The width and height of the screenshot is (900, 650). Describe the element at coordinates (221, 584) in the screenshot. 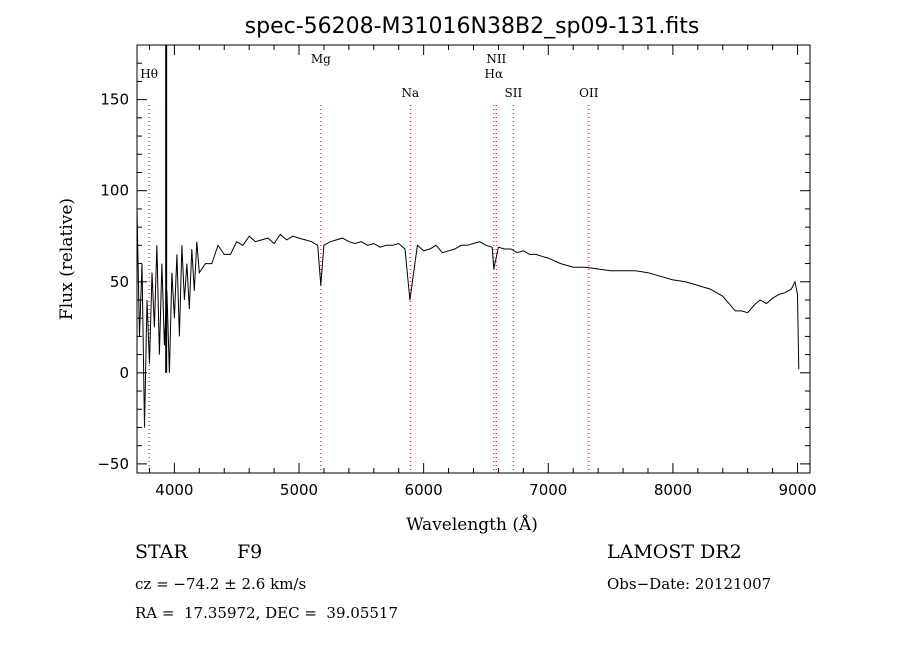

I see `redshift-text: cz = −74.2 ± 2.6 km/s` at that location.